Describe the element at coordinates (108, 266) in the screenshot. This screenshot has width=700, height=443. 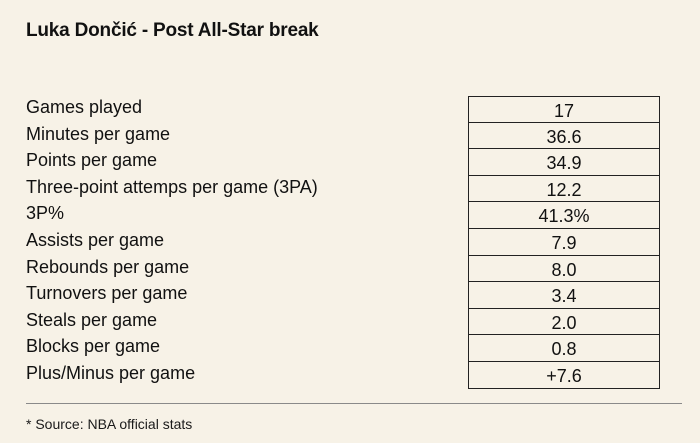
I see `stat-label: Rebounds per game` at that location.